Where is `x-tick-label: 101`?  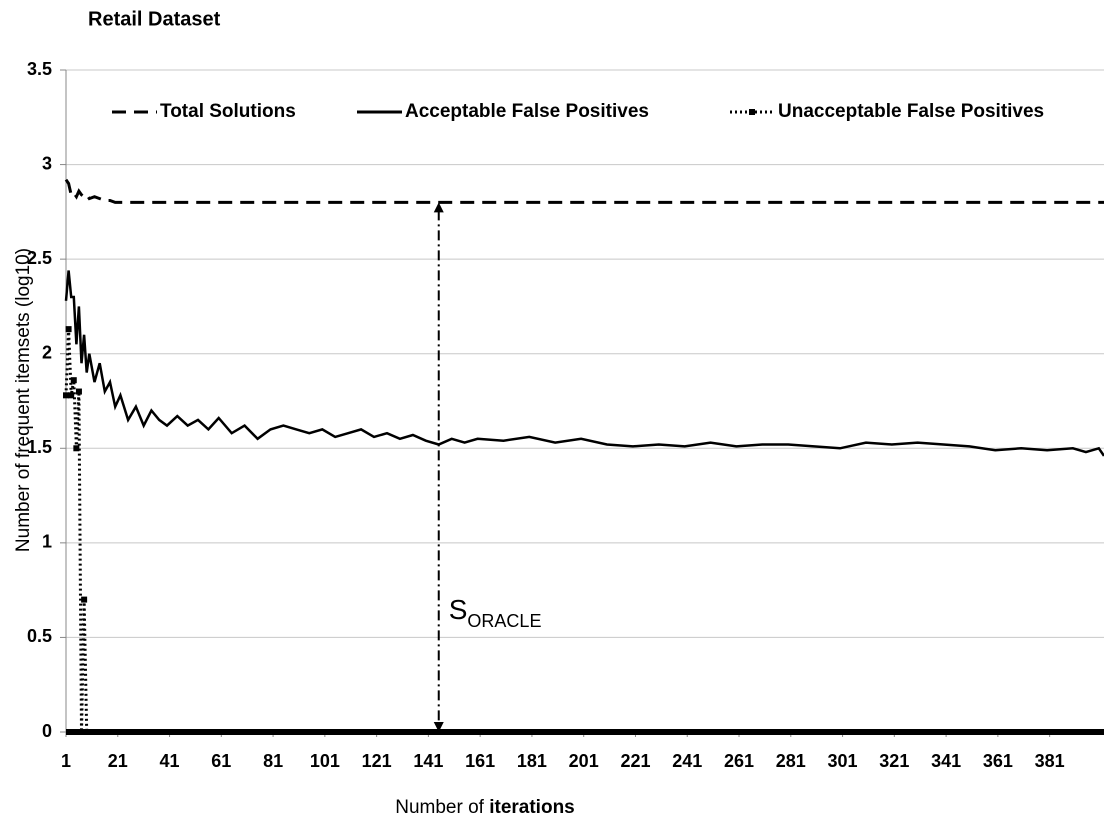 x-tick-label: 101 is located at coordinates (325, 761).